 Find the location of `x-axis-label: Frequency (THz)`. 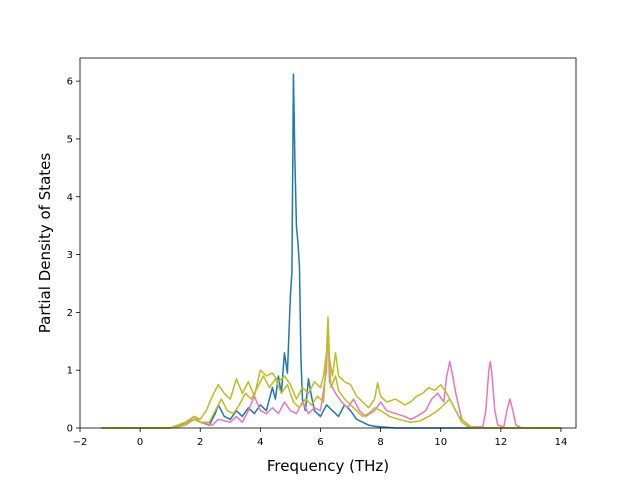

x-axis-label: Frequency (THz) is located at coordinates (328, 466).